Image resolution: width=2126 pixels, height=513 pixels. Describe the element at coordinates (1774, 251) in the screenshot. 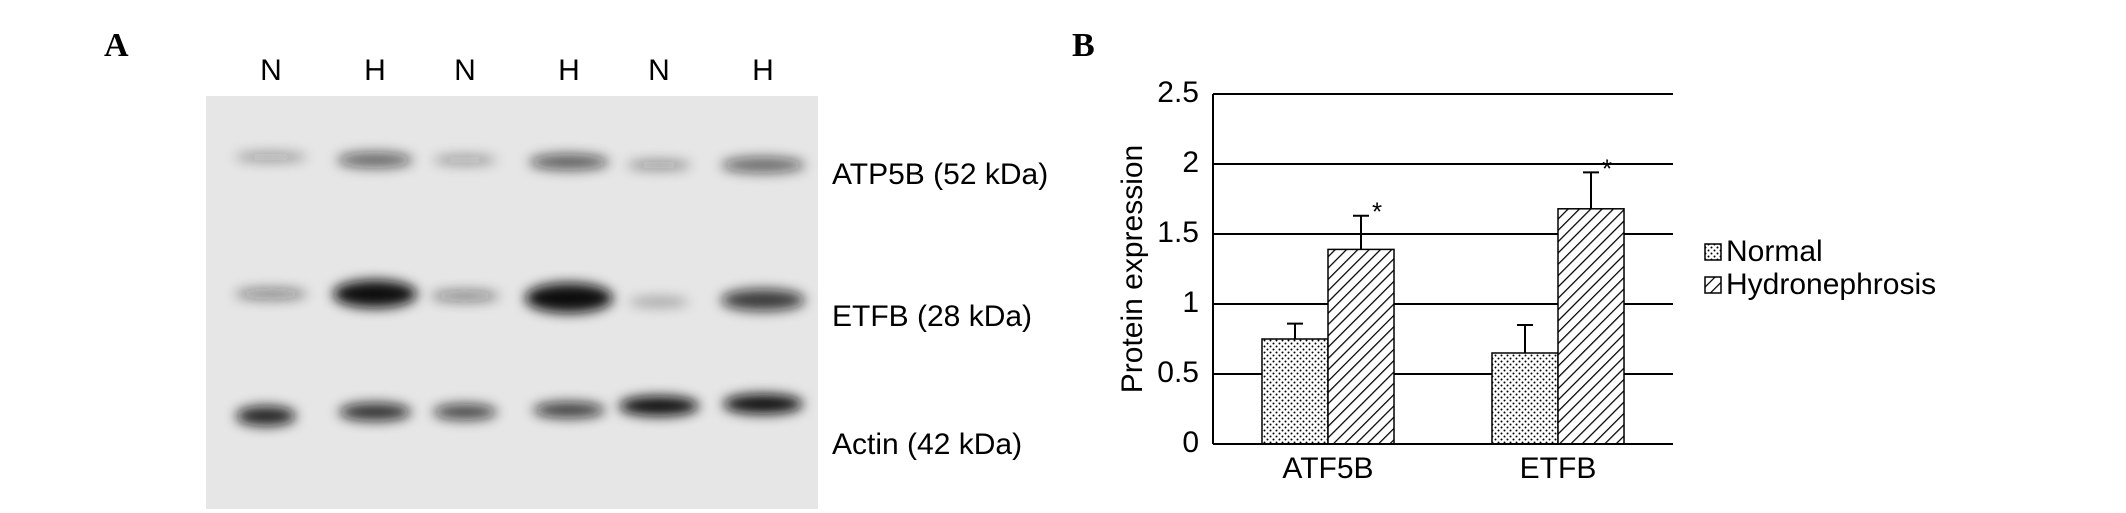

I see `legend-label: Normal` at that location.